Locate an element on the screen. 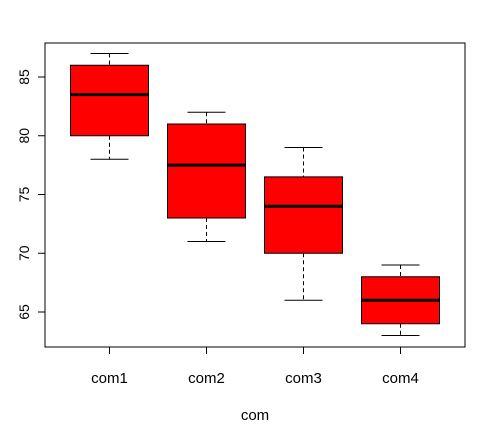 Image resolution: width=489 pixels, height=435 pixels. box-com2 is located at coordinates (206, 176).